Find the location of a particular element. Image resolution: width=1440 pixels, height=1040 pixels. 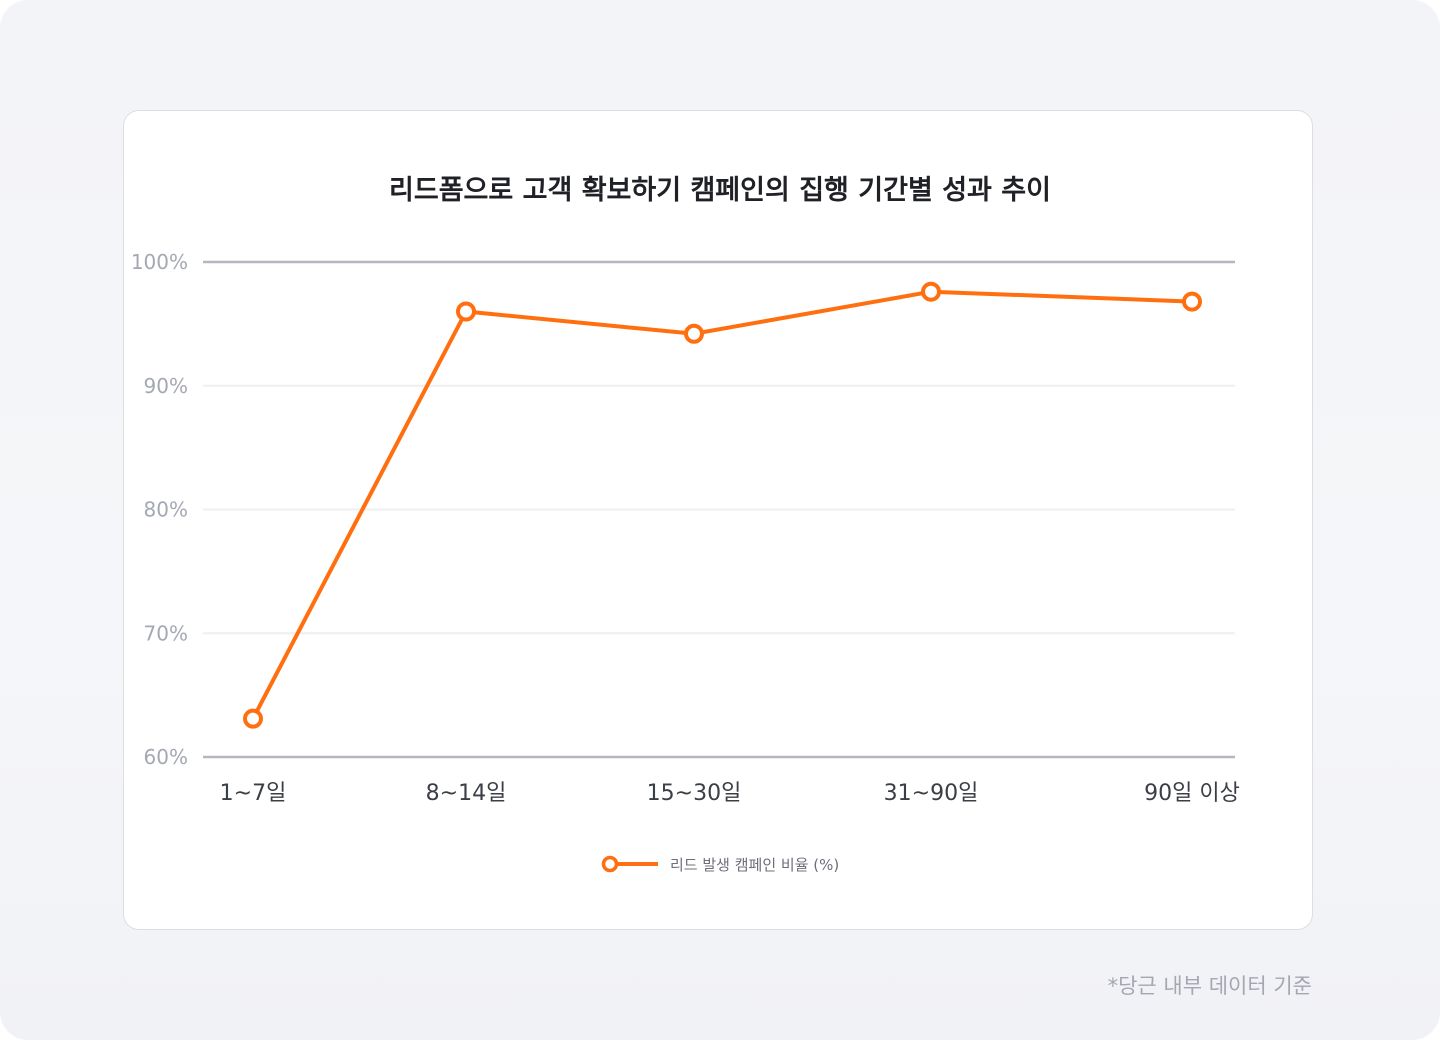

x-tick-label: 15~30일 is located at coordinates (694, 793).